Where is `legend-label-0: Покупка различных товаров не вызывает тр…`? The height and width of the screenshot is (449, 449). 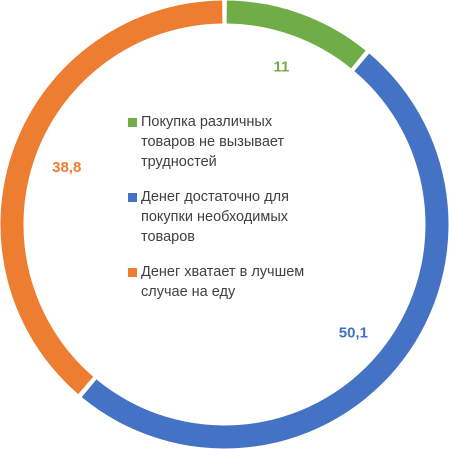
legend-label-0: Покупка различных товаров не вызывает тр… is located at coordinates (213, 142).